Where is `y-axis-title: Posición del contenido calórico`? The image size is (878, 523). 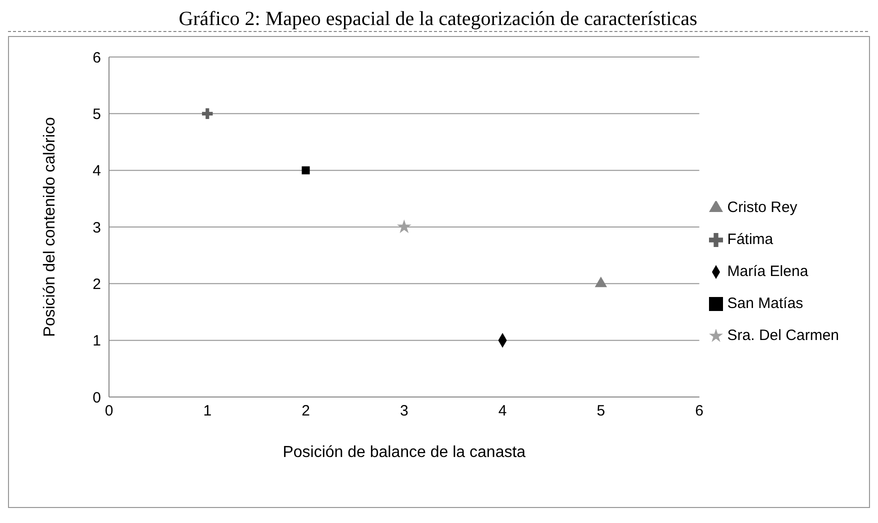
y-axis-title: Posición del contenido calórico is located at coordinates (50, 227).